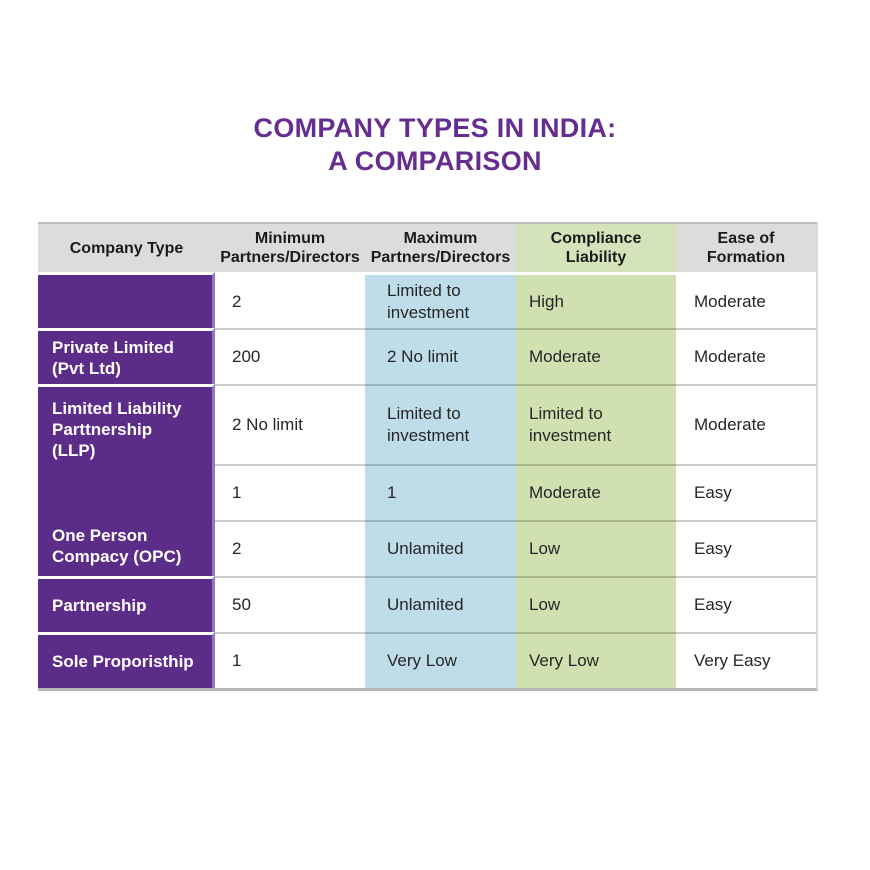 The width and height of the screenshot is (870, 870). What do you see at coordinates (596, 548) in the screenshot?
I see `cell-compliance-row5: Low` at bounding box center [596, 548].